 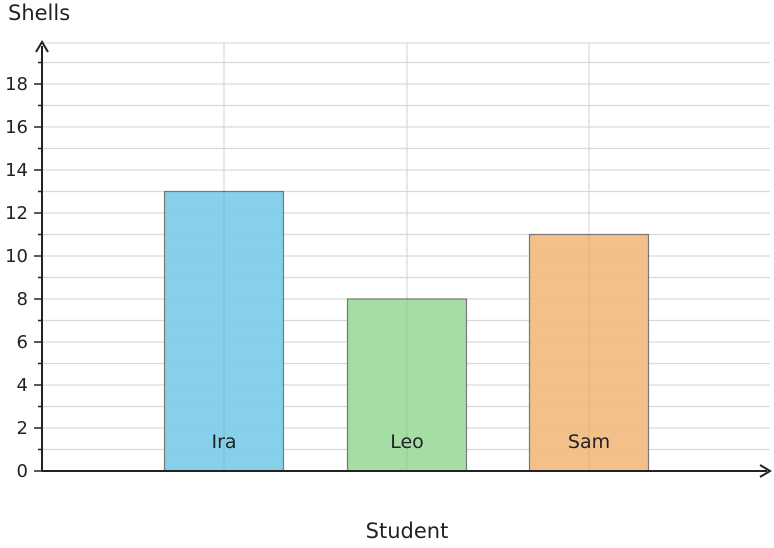 What do you see at coordinates (22, 428) in the screenshot?
I see `y-tick-label: 2` at bounding box center [22, 428].